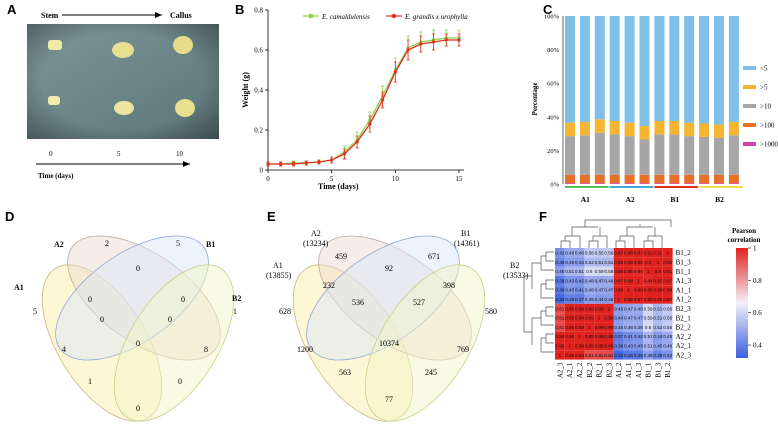 This screenshot has width=778, height=429. I want to click on group-bar, so click(721, 187).